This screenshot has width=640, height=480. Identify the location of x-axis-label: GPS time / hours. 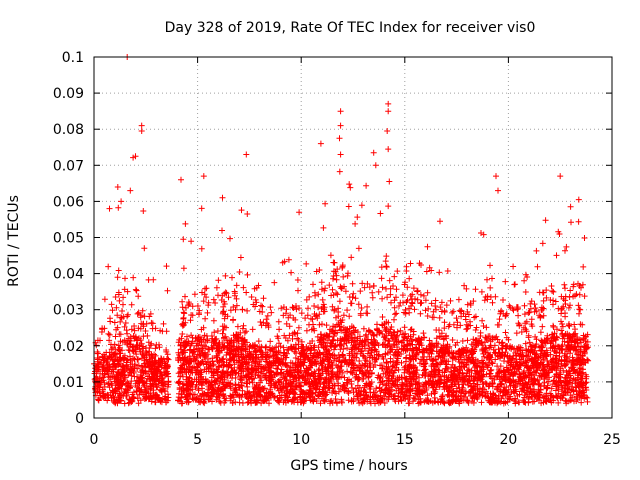
(348, 466).